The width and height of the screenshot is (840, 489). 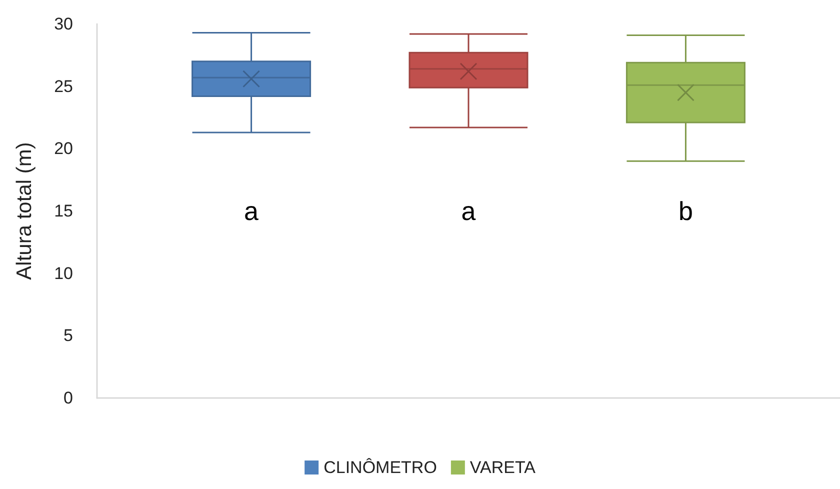 I want to click on legend-label: CLINÔMETRO, so click(x=380, y=467).